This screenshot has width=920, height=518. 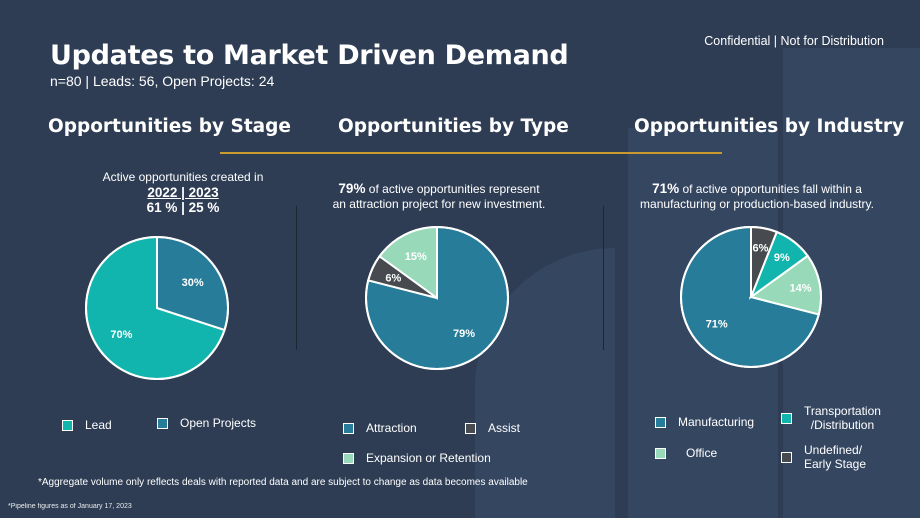 I want to click on pie-label: 14%, so click(x=800, y=289).